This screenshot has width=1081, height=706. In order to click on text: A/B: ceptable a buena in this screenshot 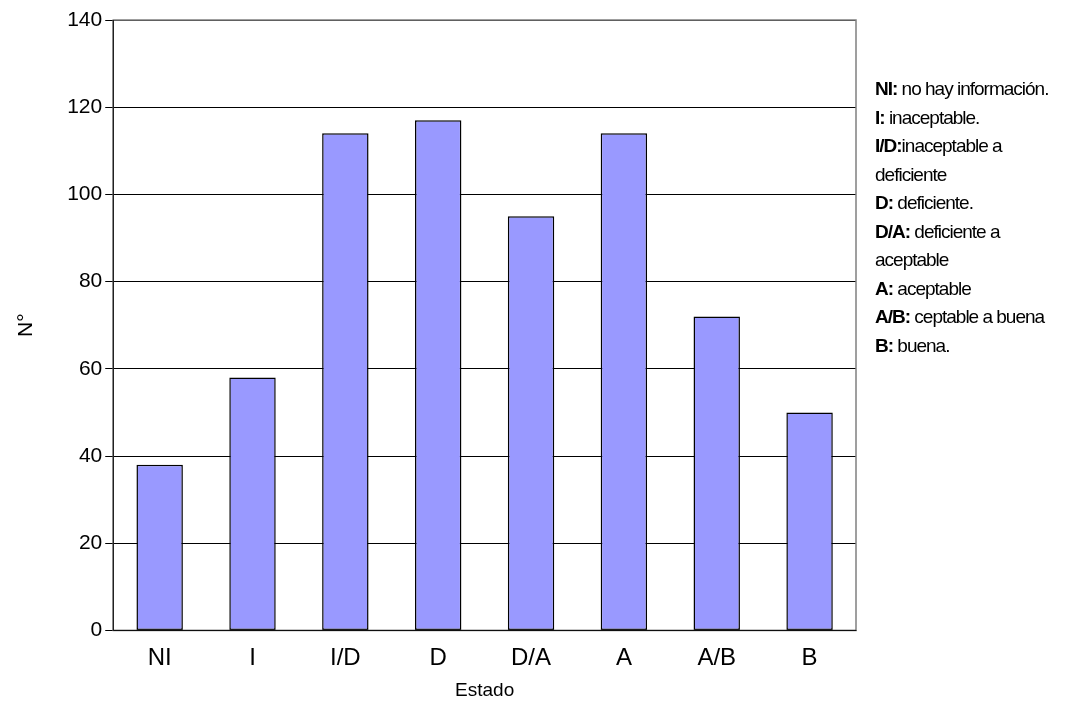, I will do `click(960, 317)`.